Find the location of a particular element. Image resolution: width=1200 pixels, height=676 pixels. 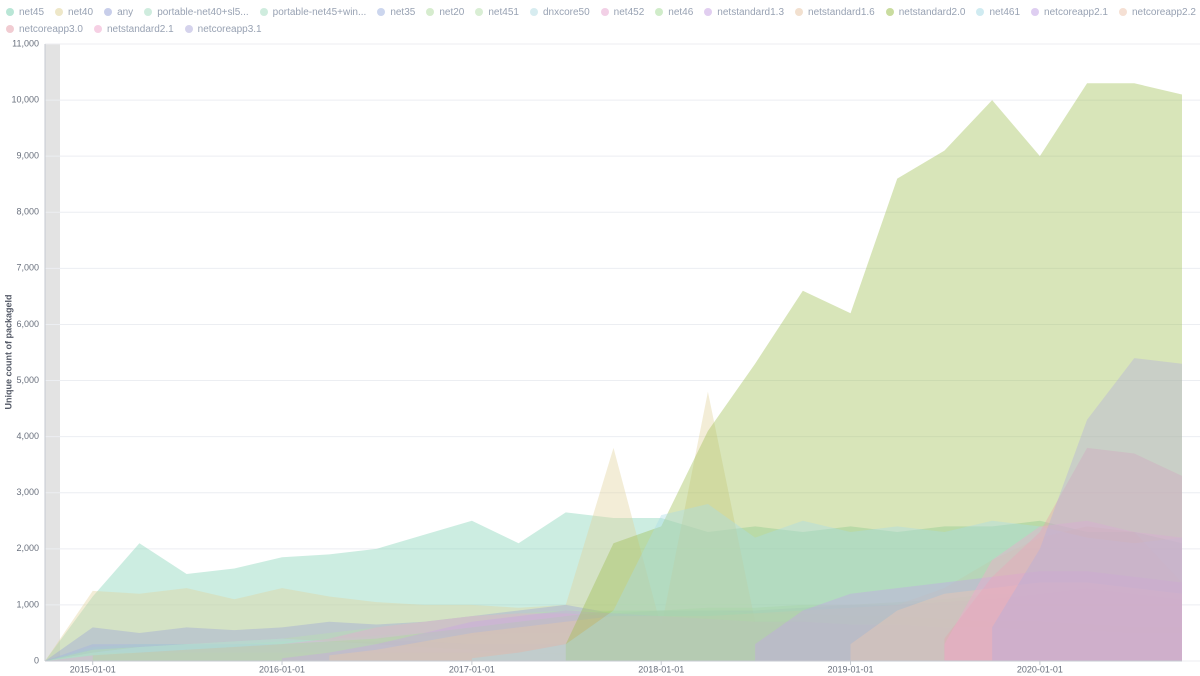

legend-item: netstandard2.0 is located at coordinates (925, 12).